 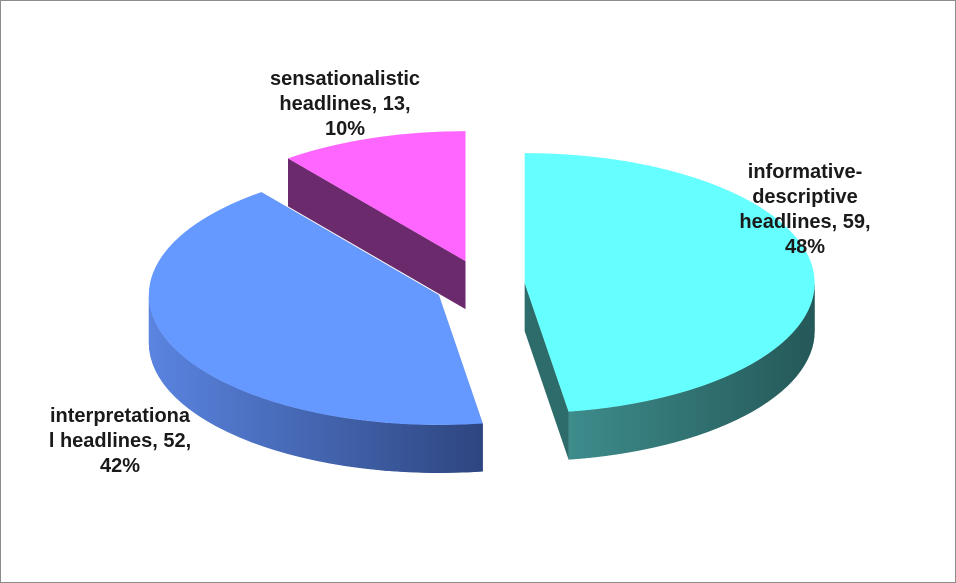 What do you see at coordinates (805, 172) in the screenshot?
I see `label-line: informative-` at bounding box center [805, 172].